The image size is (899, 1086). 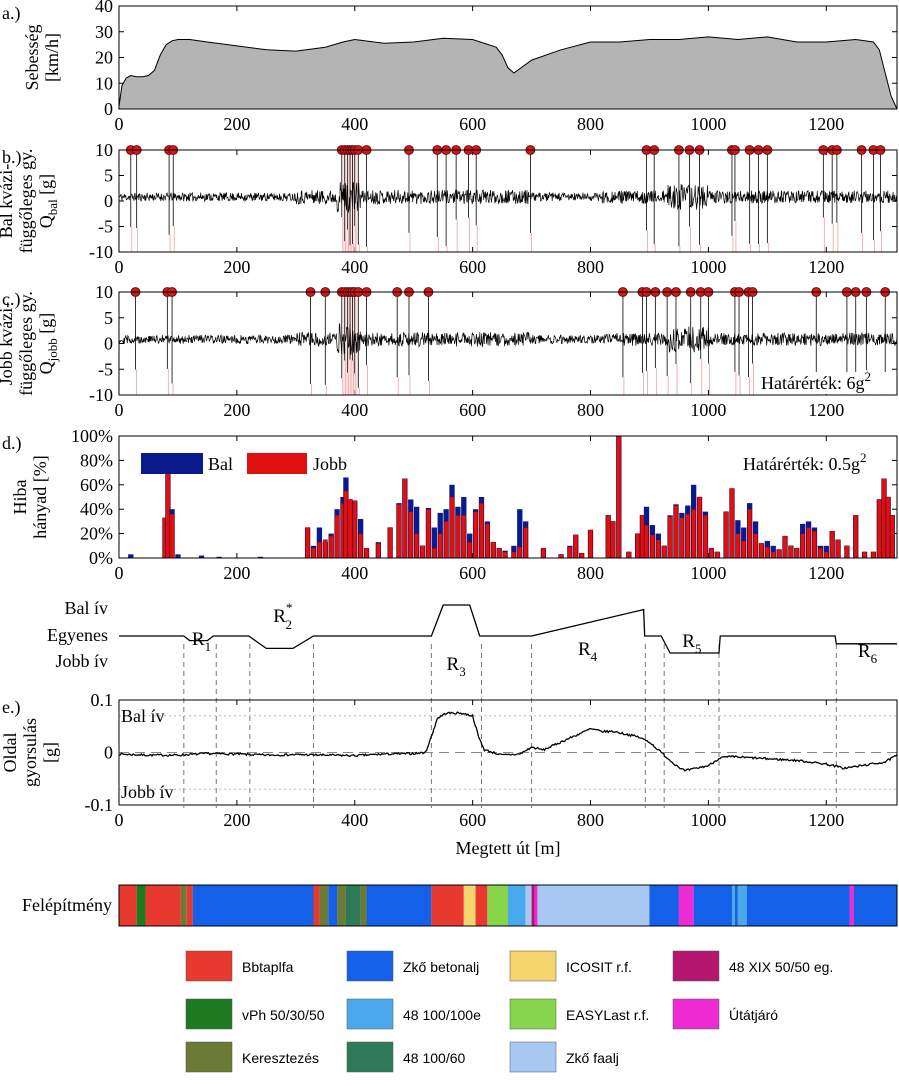 I want to click on y-tick-label: 40, so click(x=104, y=8).